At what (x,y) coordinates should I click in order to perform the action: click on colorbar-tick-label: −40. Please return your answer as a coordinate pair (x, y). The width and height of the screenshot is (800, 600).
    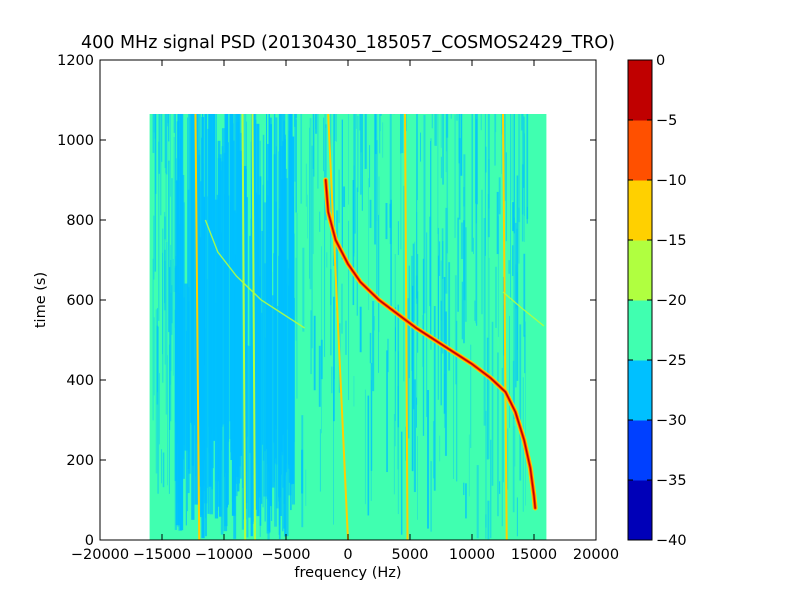
    Looking at the image, I should click on (671, 541).